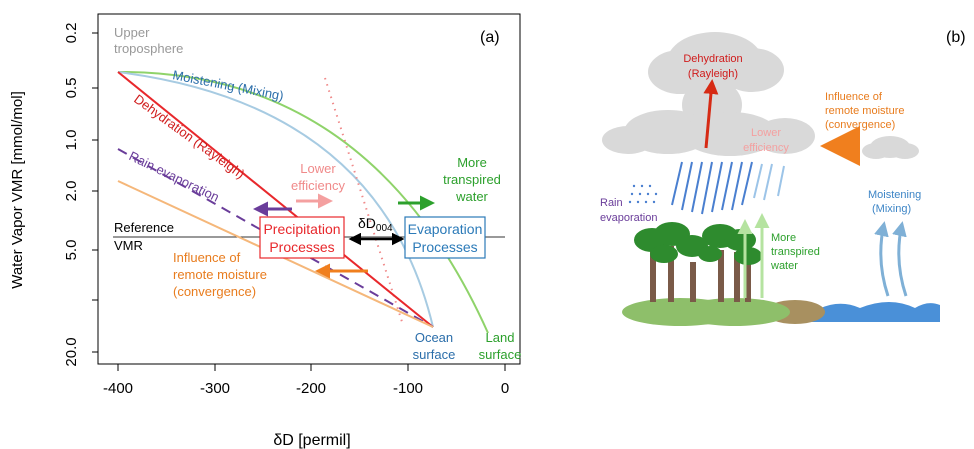  I want to click on x-tick-label: 0, so click(505, 388).